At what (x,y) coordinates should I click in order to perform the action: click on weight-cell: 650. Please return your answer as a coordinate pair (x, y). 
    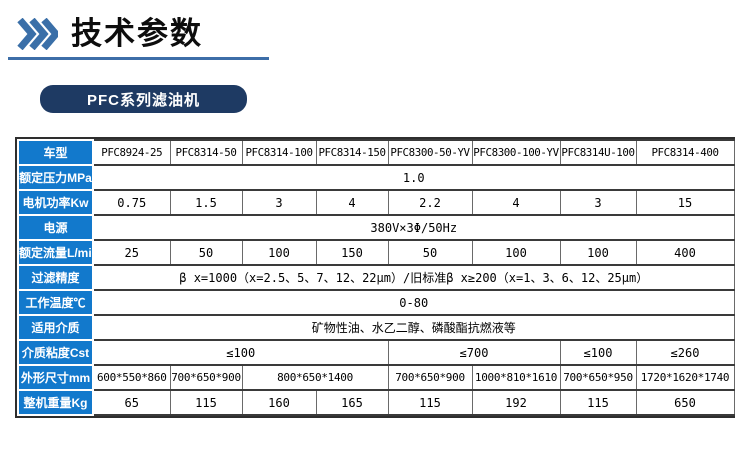
    Looking at the image, I should click on (685, 402).